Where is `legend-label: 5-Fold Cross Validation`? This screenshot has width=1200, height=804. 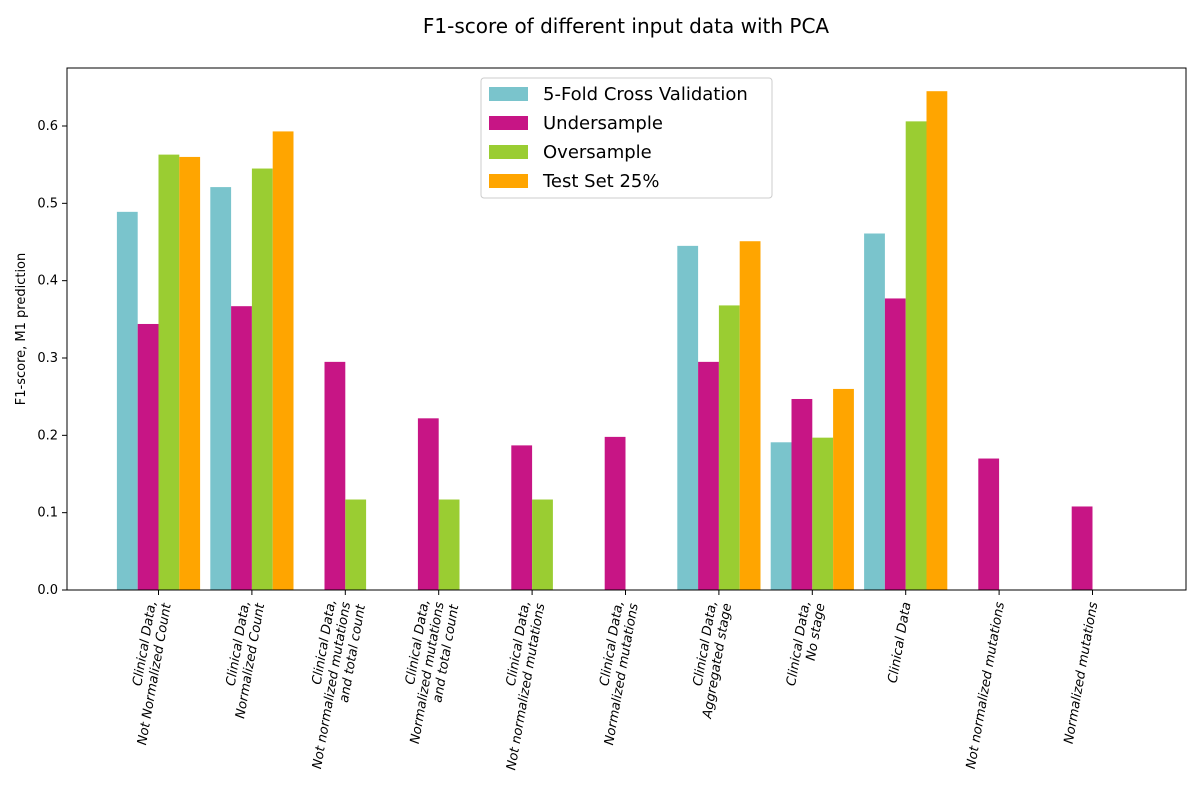
legend-label: 5-Fold Cross Validation is located at coordinates (645, 94).